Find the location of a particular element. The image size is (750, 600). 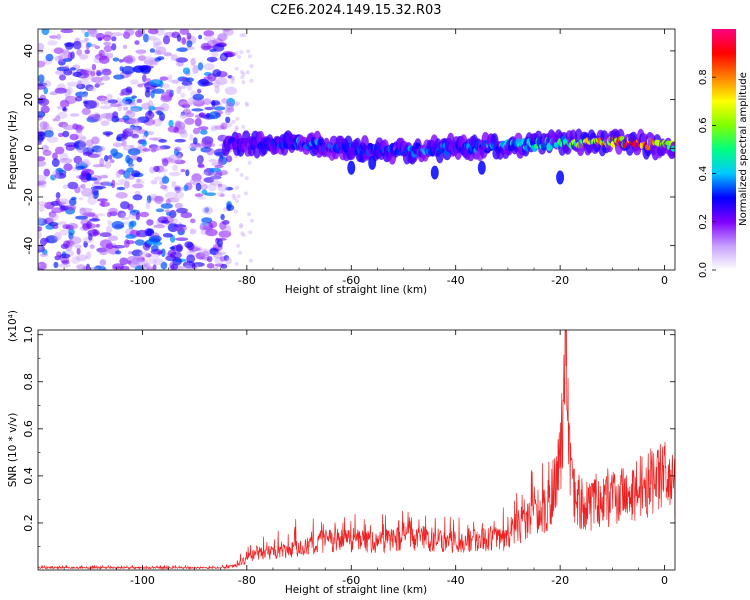

y-tick-label: 0 is located at coordinates (28, 148).